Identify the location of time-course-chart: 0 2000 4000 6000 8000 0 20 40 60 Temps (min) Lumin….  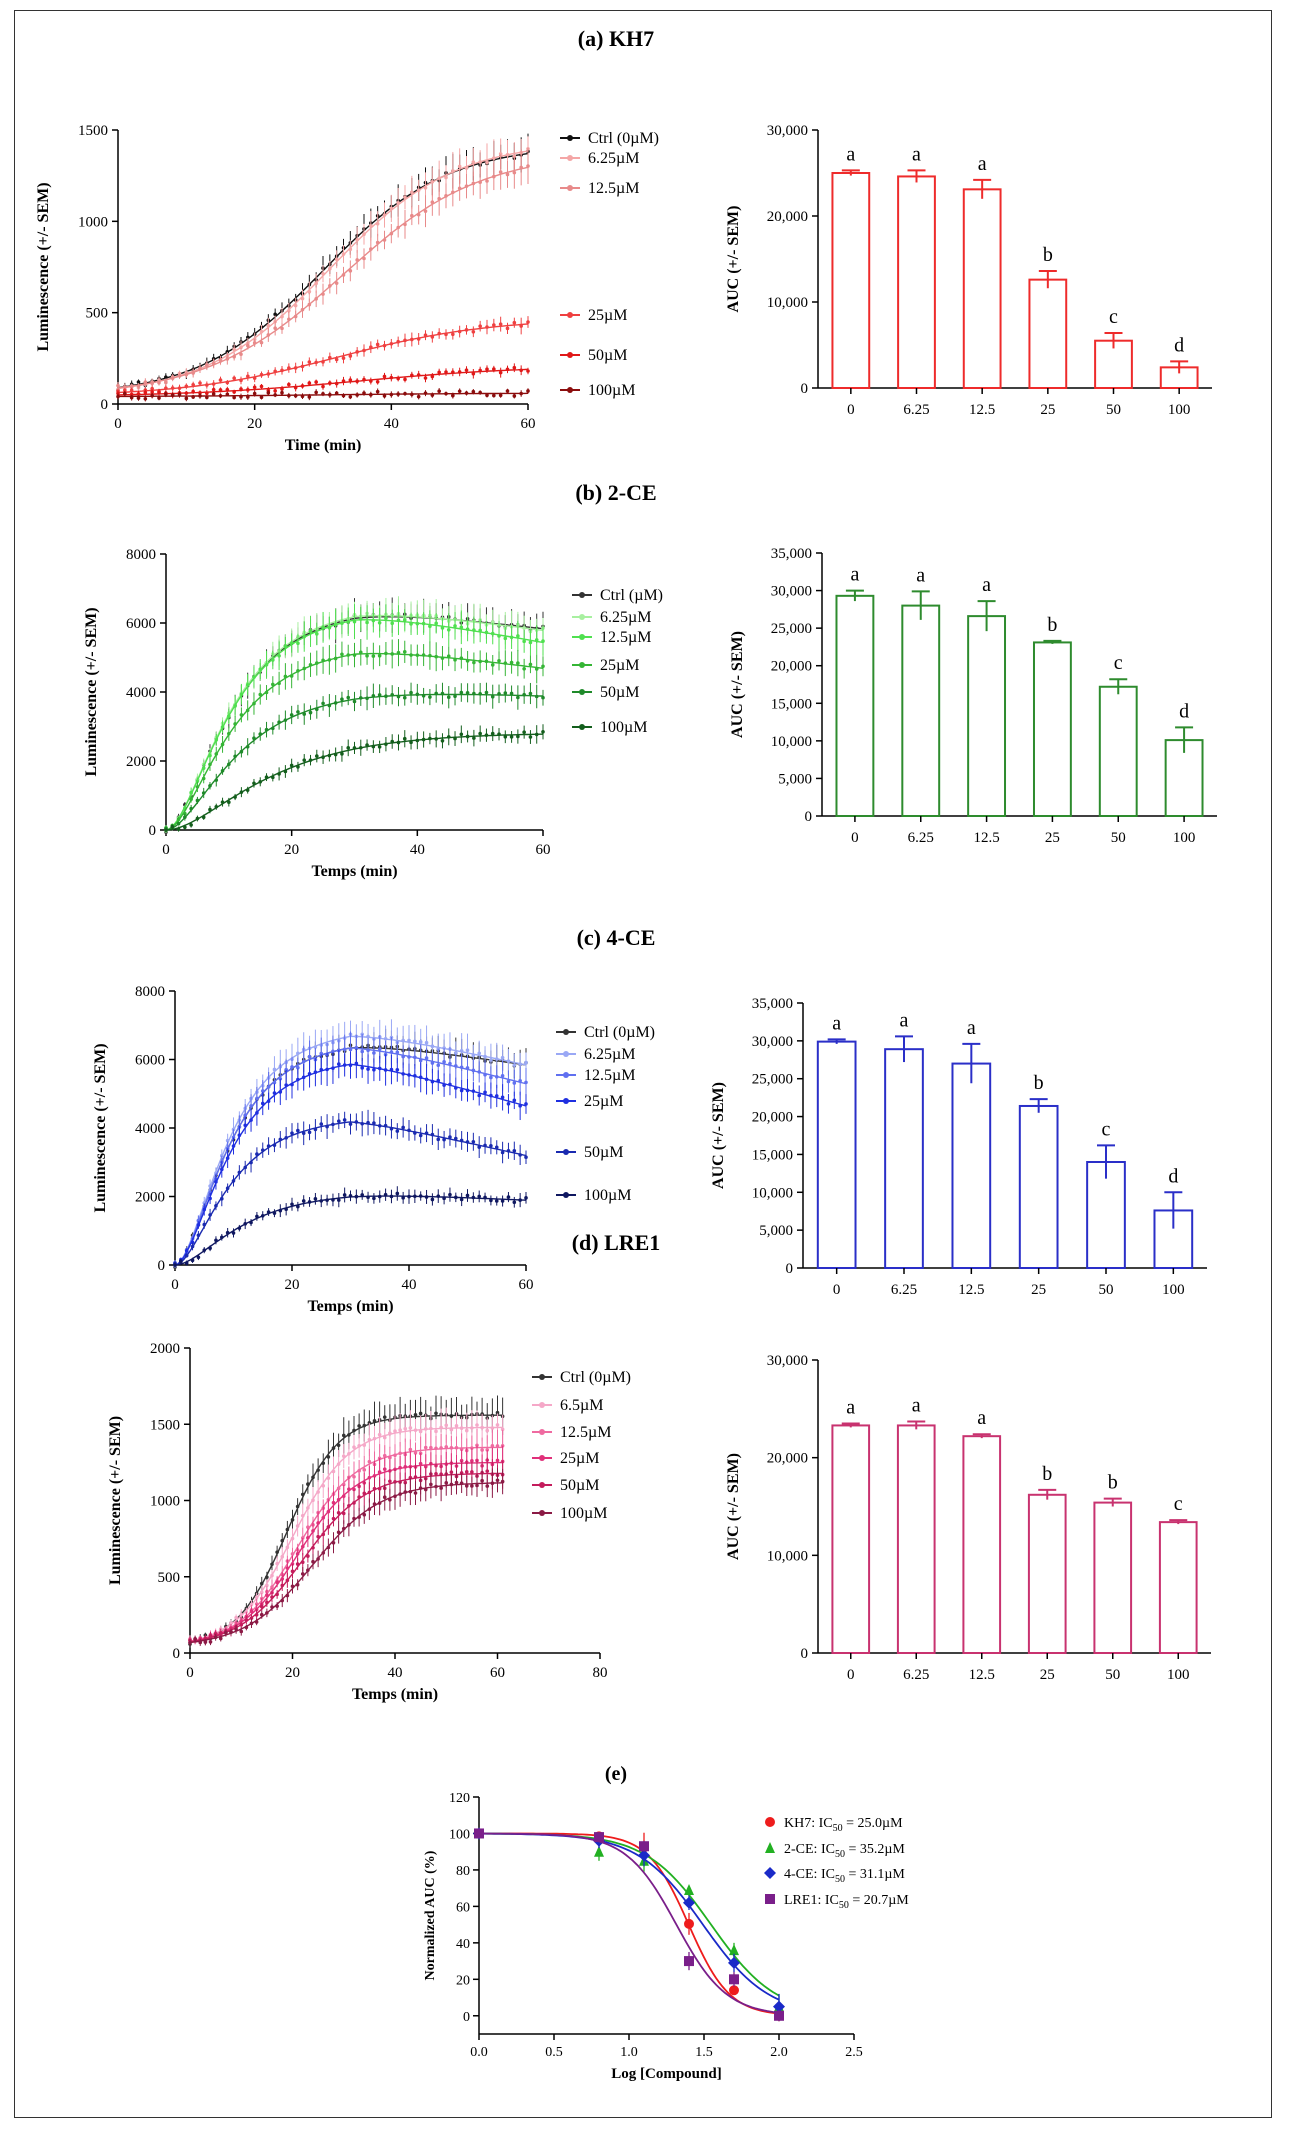
(373, 713).